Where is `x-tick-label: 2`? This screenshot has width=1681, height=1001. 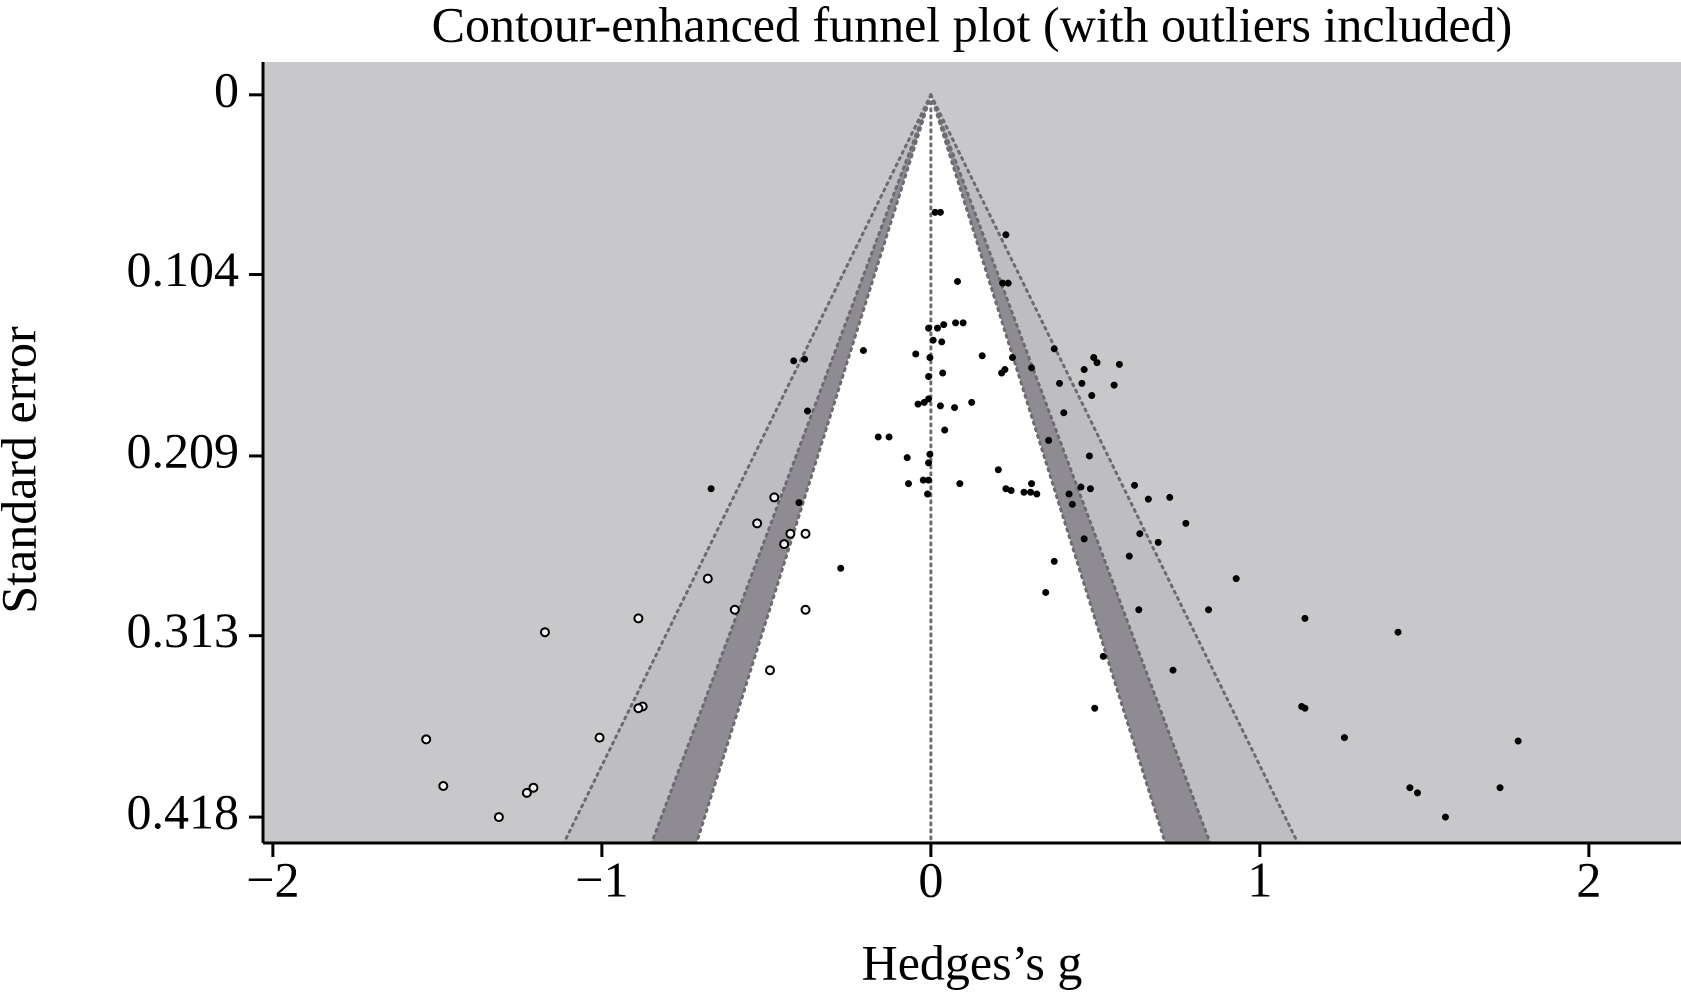 x-tick-label: 2 is located at coordinates (1588, 879).